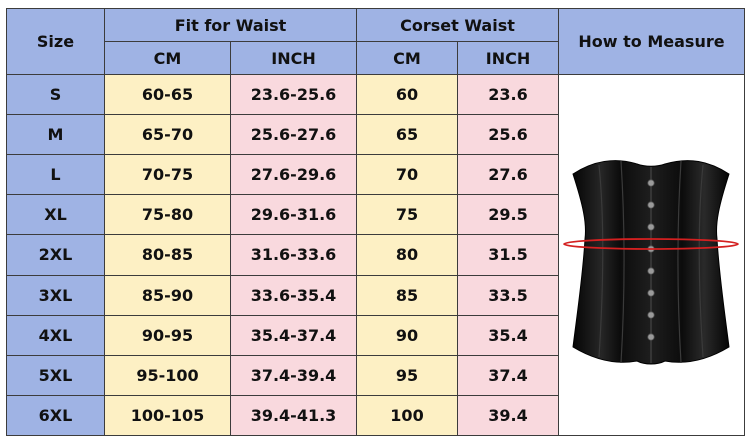 This screenshot has height=444, width=748. I want to click on corset-cm-cell: 80, so click(407, 255).